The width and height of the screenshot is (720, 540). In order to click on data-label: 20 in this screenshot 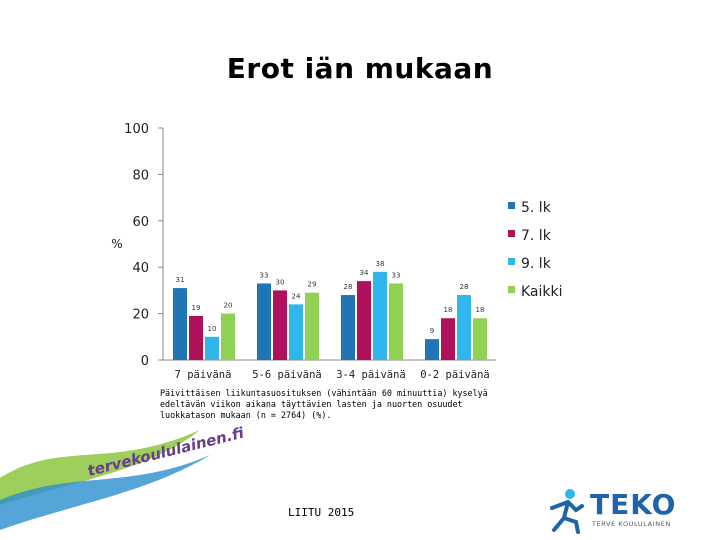, I will do `click(228, 306)`.